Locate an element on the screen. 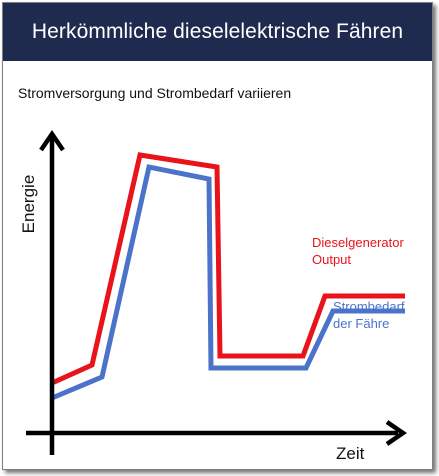 Image resolution: width=439 pixels, height=476 pixels. series-label-power-demand-line-2: der Fähre is located at coordinates (361, 323).